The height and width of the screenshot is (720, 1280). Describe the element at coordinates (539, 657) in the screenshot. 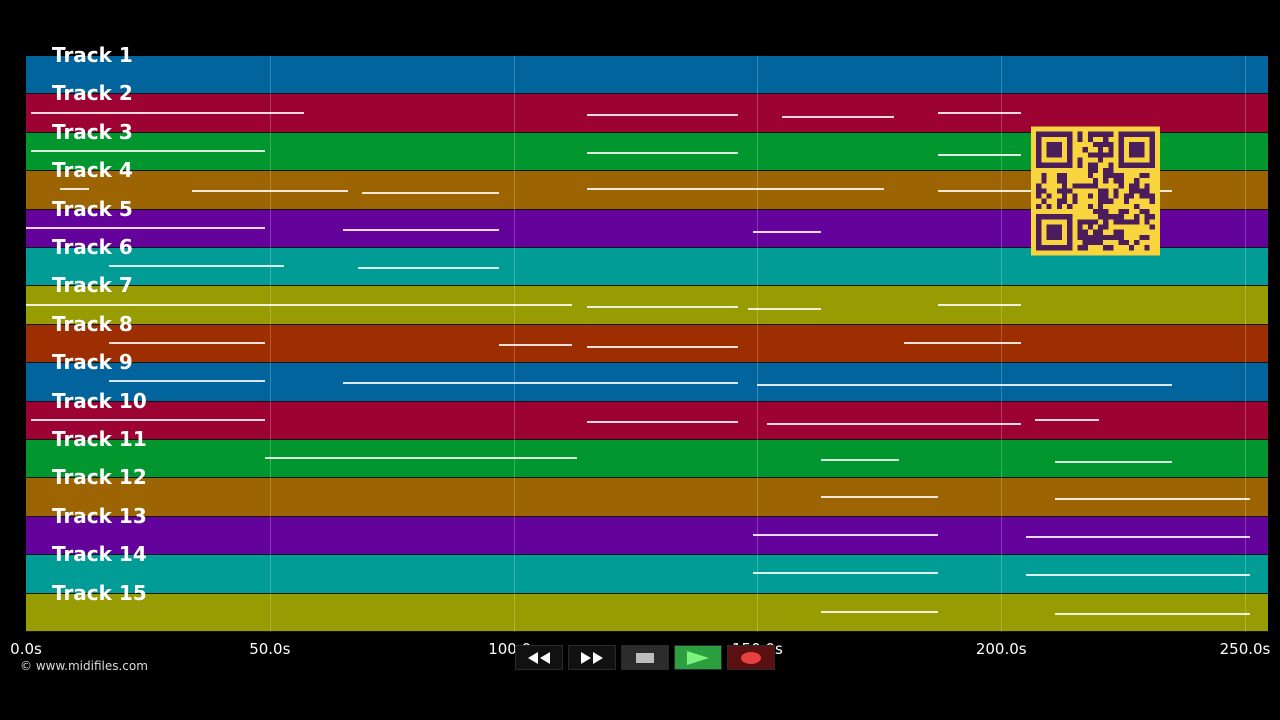

I see `rewind-button` at that location.